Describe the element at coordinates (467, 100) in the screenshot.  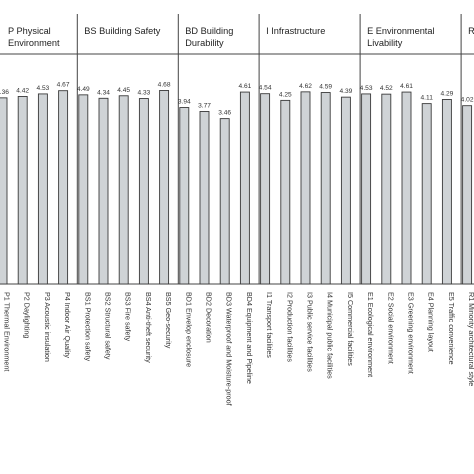
I see `bar-value-label: 4.02` at that location.